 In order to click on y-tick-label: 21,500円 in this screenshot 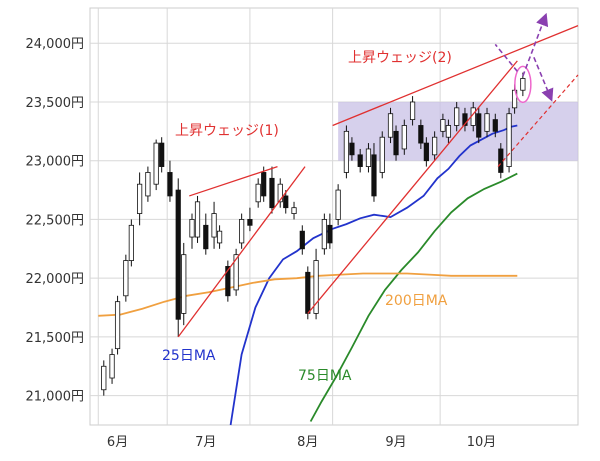, I will do `click(55, 338)`.